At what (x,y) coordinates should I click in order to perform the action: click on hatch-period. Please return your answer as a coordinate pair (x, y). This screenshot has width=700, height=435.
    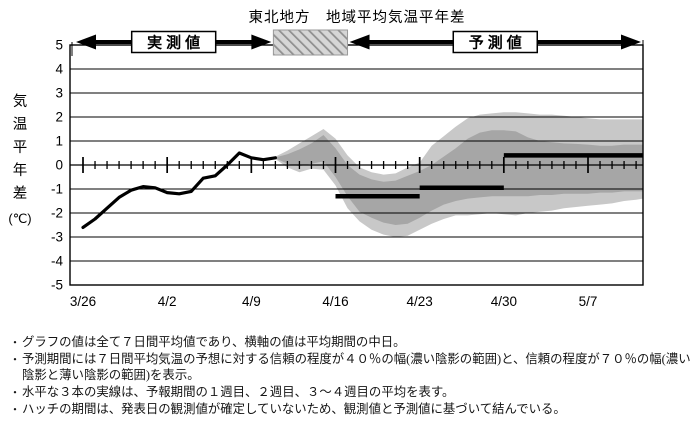
    Looking at the image, I should click on (310, 42).